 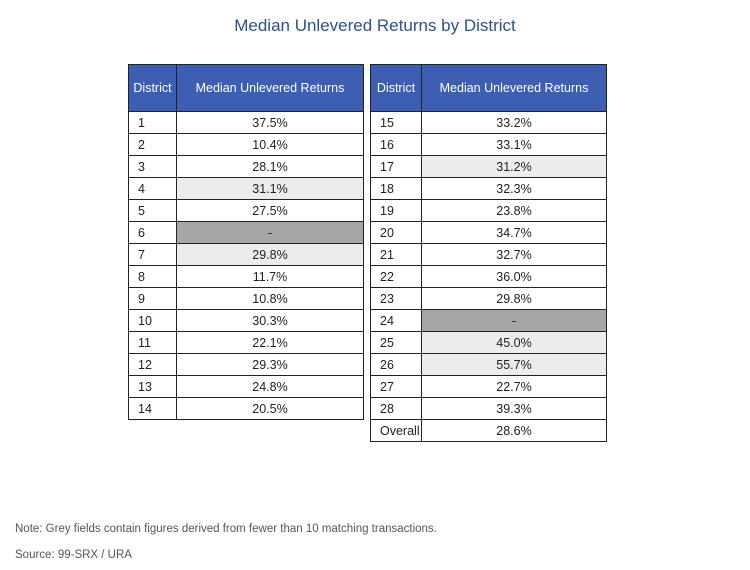 I want to click on table-row: 27 22.7%, so click(x=488, y=386).